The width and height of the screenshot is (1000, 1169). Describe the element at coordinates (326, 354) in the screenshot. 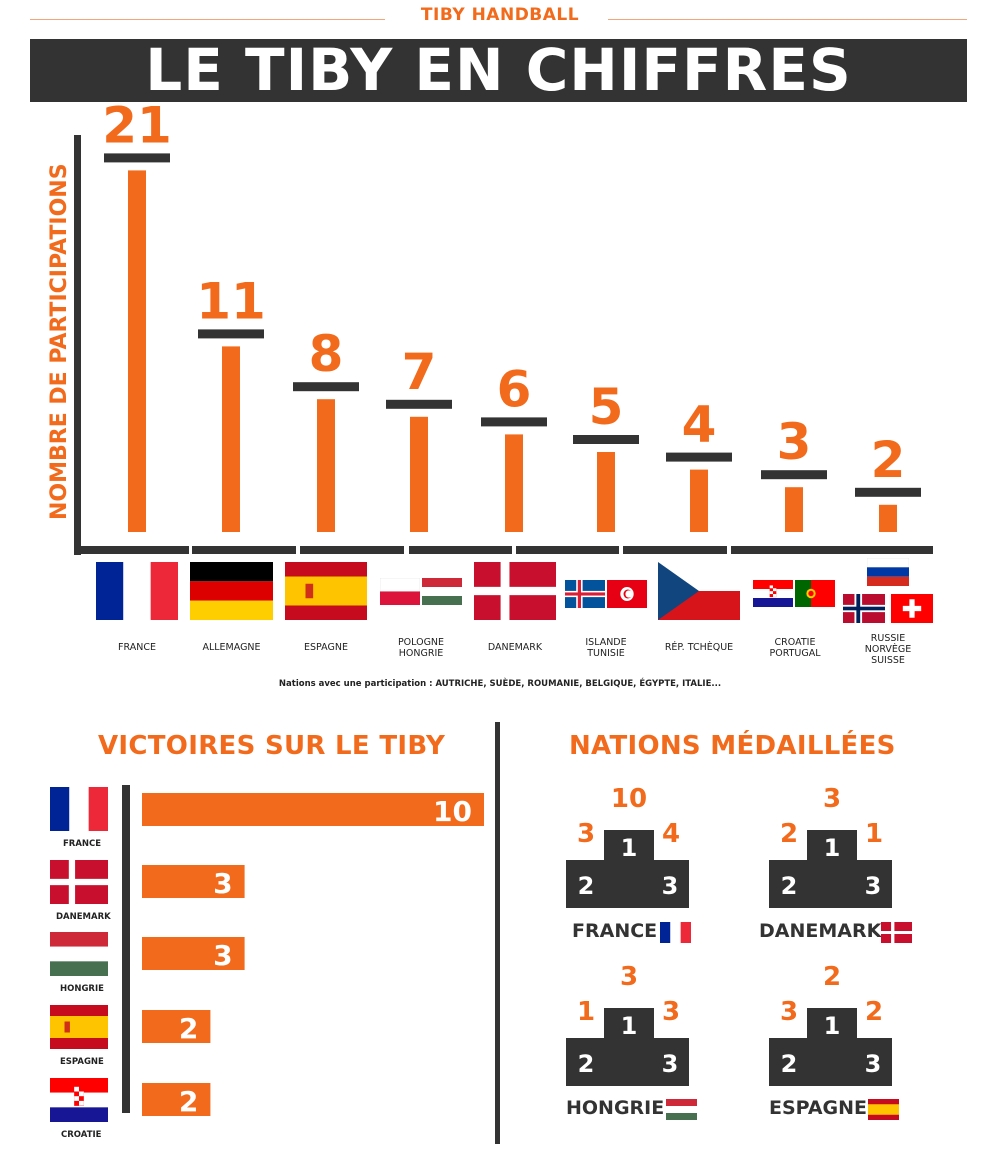

I see `bar-value-label: 8` at that location.